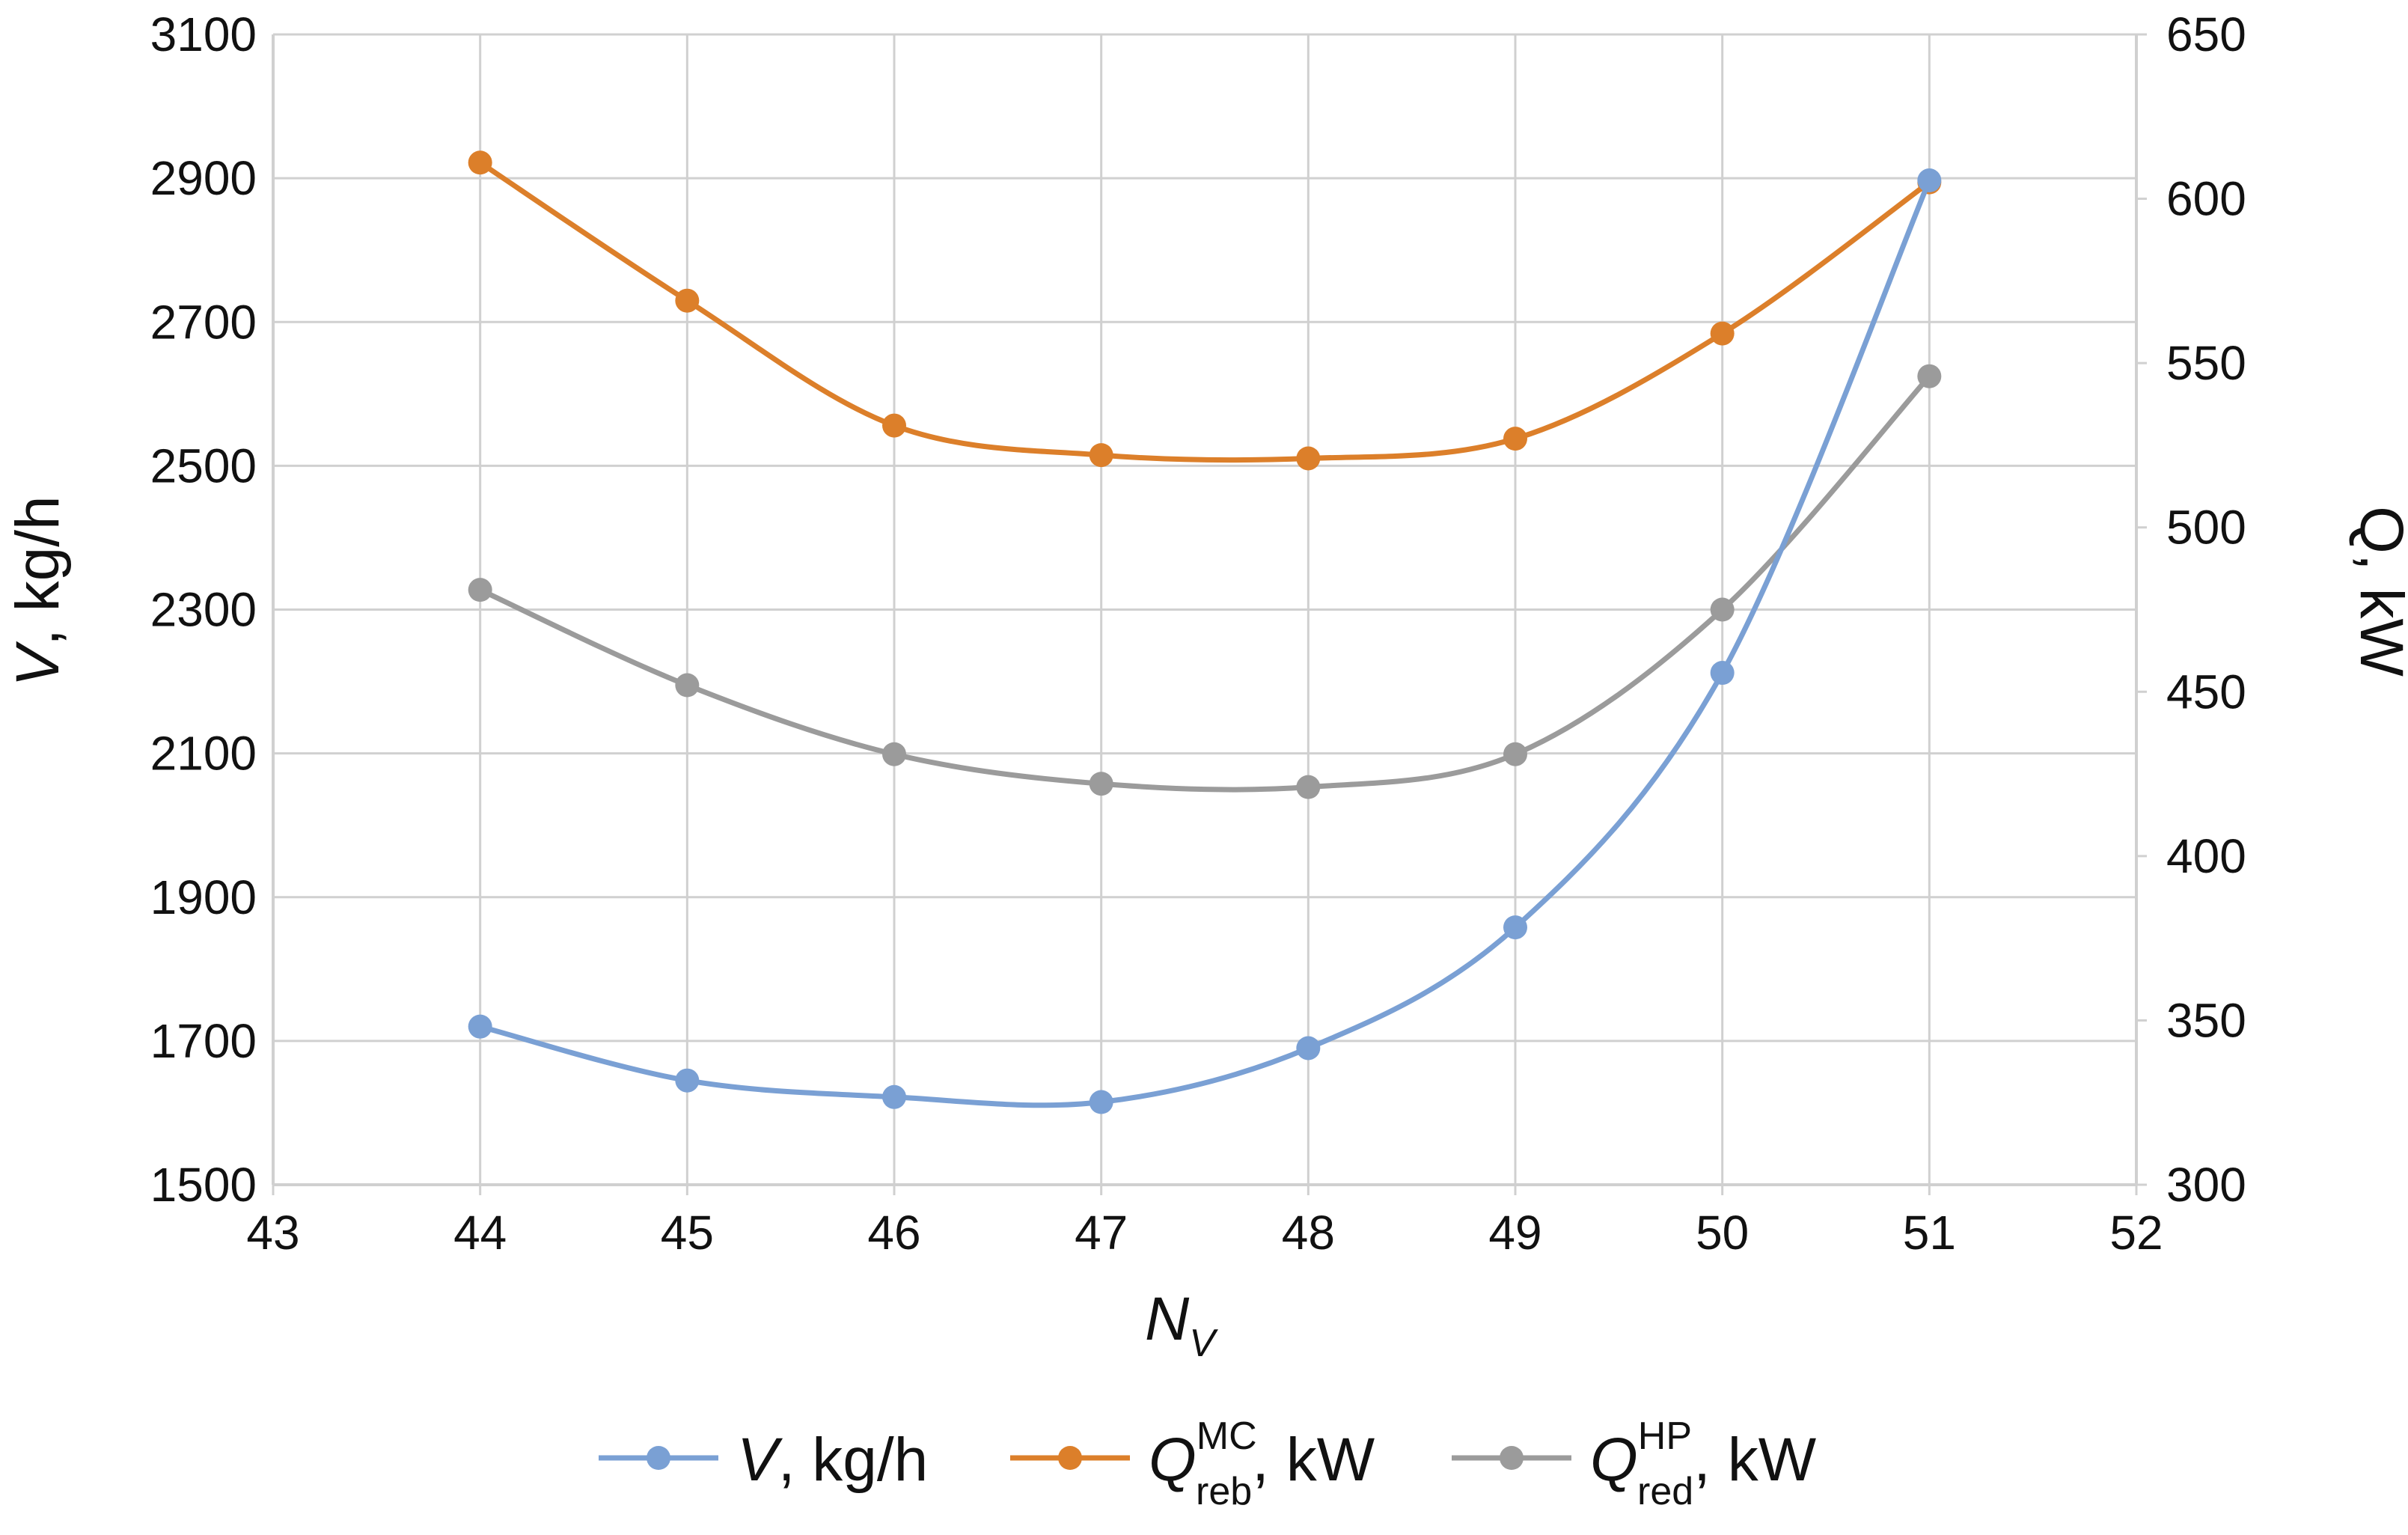  Describe the element at coordinates (1703, 1464) in the screenshot. I see `legend-label-qred: QHP red, kW` at that location.